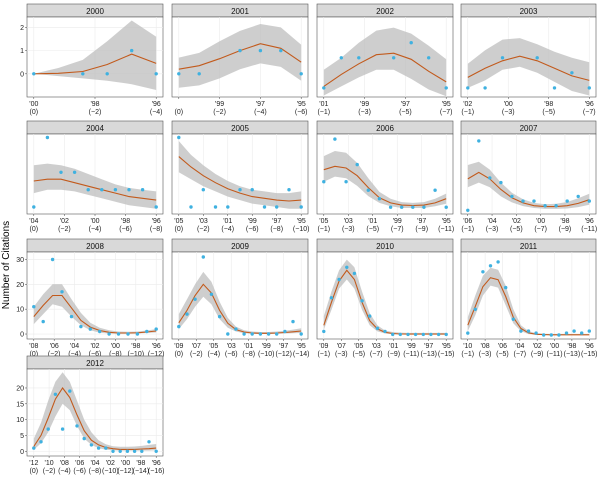 This screenshot has height=484, width=600. Describe the element at coordinates (376, 346) in the screenshot. I see `x-tick-label-year: '03` at that location.